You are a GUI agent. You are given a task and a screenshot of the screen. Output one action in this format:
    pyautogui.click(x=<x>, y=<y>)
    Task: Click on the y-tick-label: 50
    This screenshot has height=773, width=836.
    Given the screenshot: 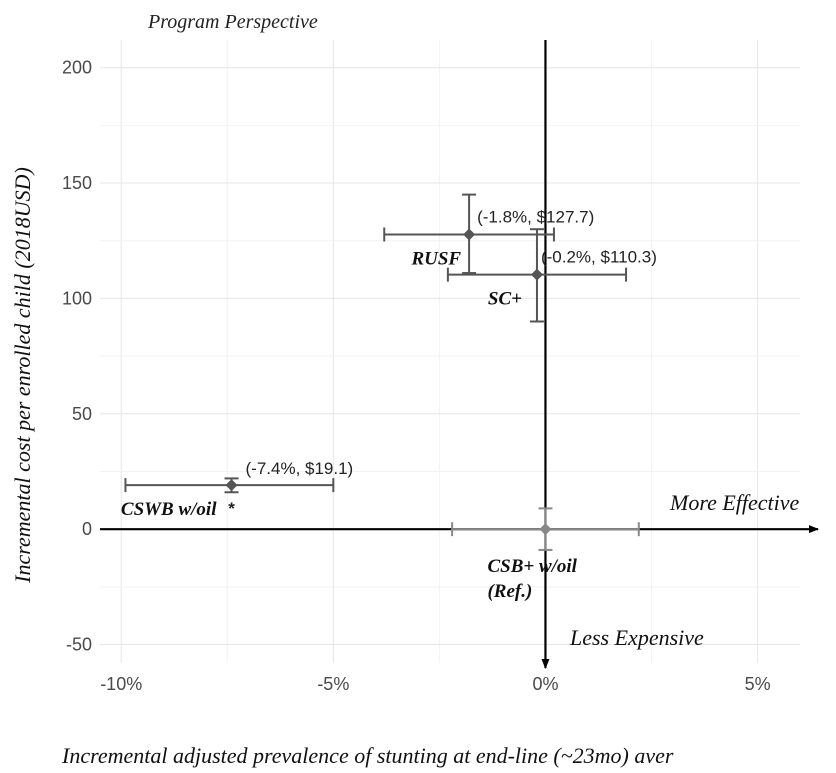 What is the action you would take?
    pyautogui.click(x=82, y=414)
    